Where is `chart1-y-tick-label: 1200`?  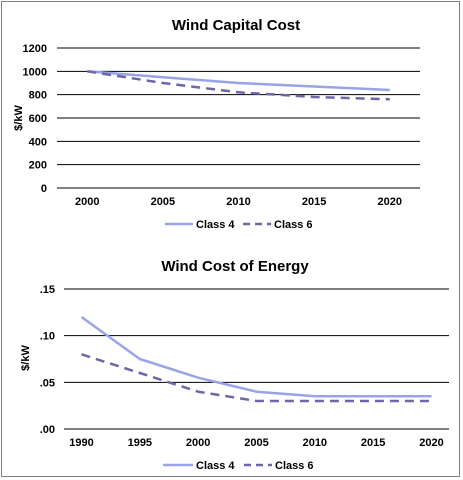 chart1-y-tick-label: 1200 is located at coordinates (35, 49).